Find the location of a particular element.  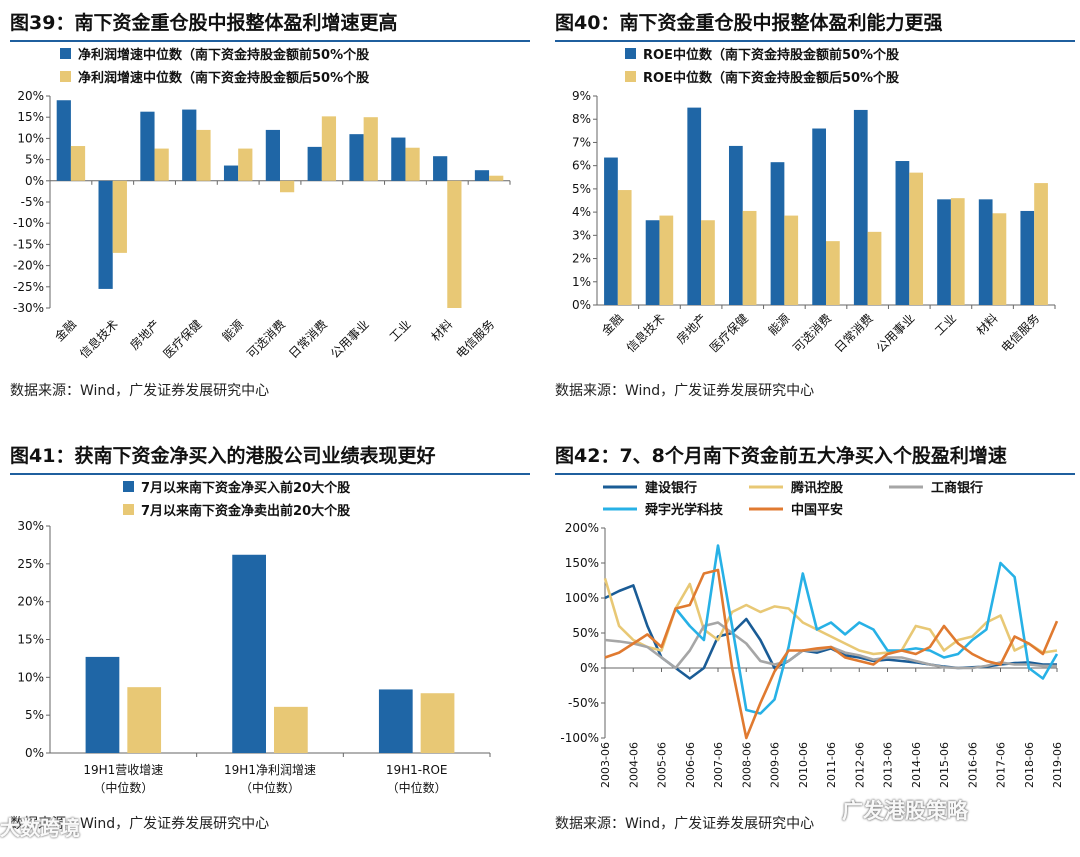

legend-label: 7月以来南下资金净卖出前20大个股 is located at coordinates (245, 511).